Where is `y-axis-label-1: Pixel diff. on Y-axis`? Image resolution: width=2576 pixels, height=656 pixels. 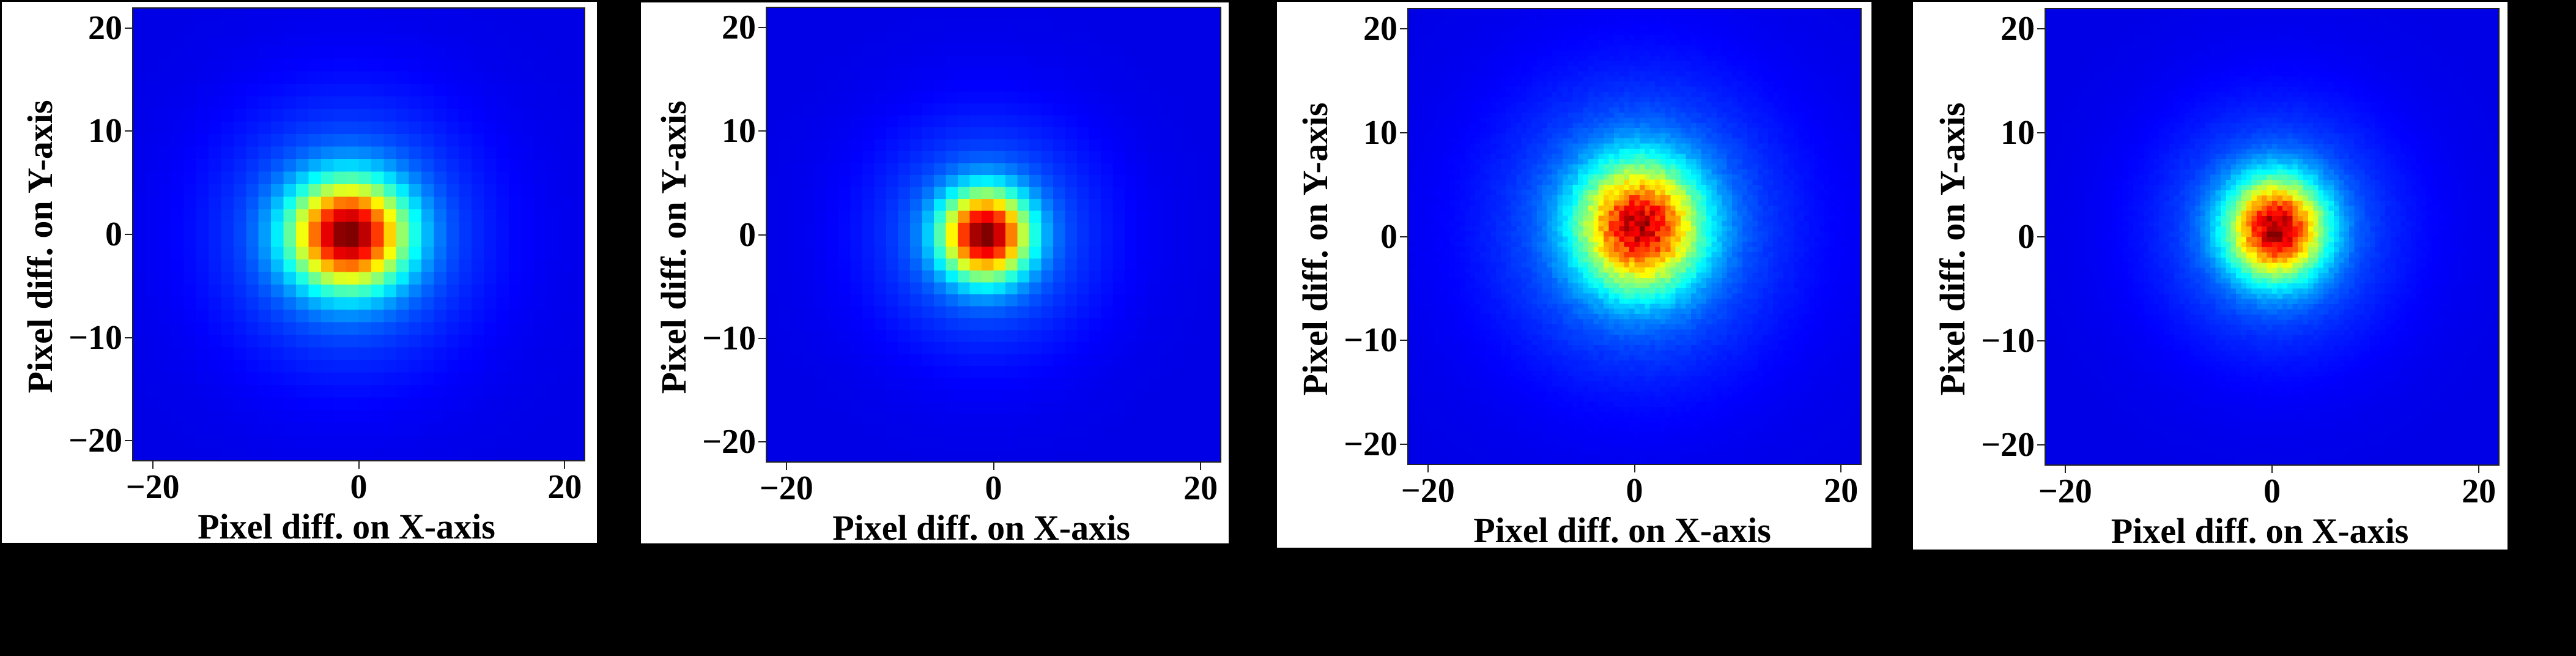
y-axis-label-1: Pixel diff. on Y-axis is located at coordinates (40, 246).